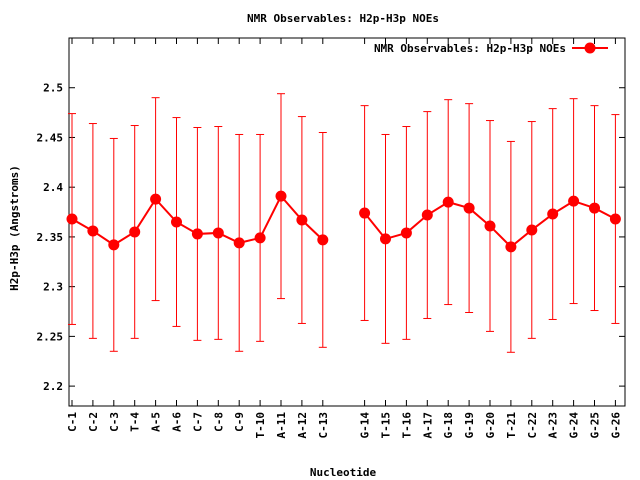 This screenshot has height=480, width=640. What do you see at coordinates (218, 422) in the screenshot?
I see `x-tick-label: C-8` at bounding box center [218, 422].